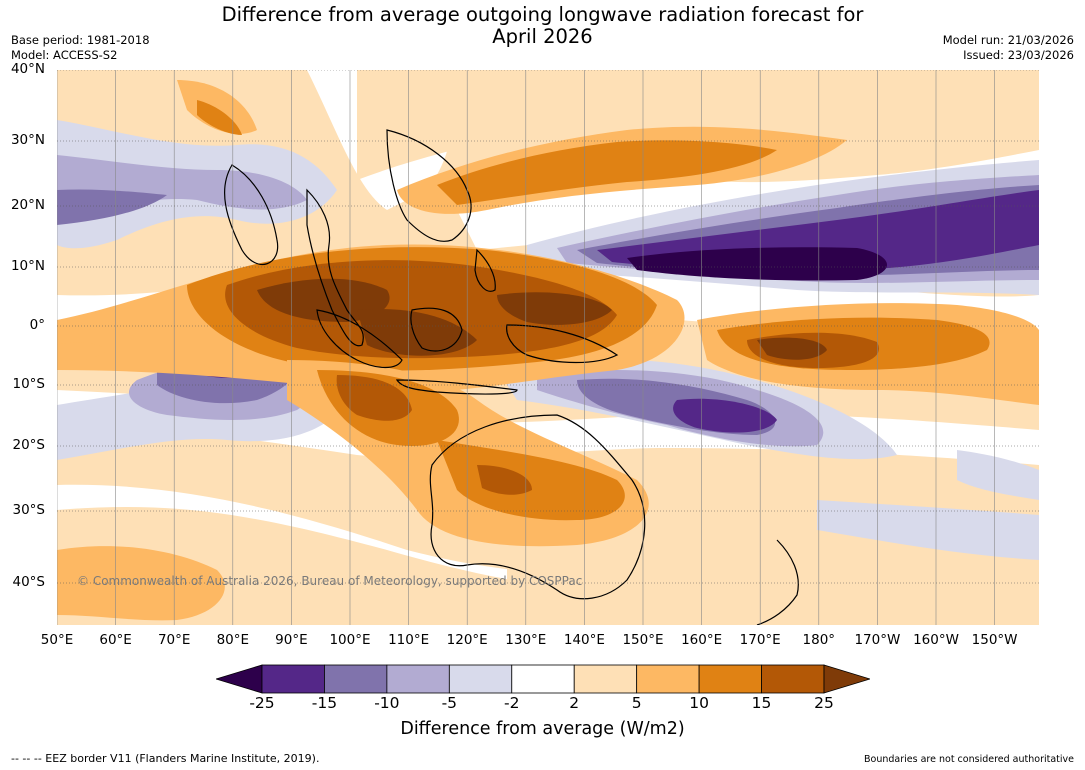 The height and width of the screenshot is (770, 1085). What do you see at coordinates (877, 640) in the screenshot?
I see `longitude-label: 170°W` at bounding box center [877, 640].